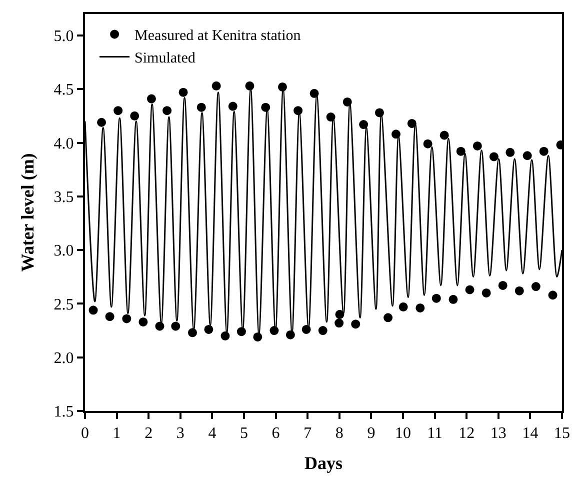  Describe the element at coordinates (530, 433) in the screenshot. I see `x-tick-label: 14` at that location.